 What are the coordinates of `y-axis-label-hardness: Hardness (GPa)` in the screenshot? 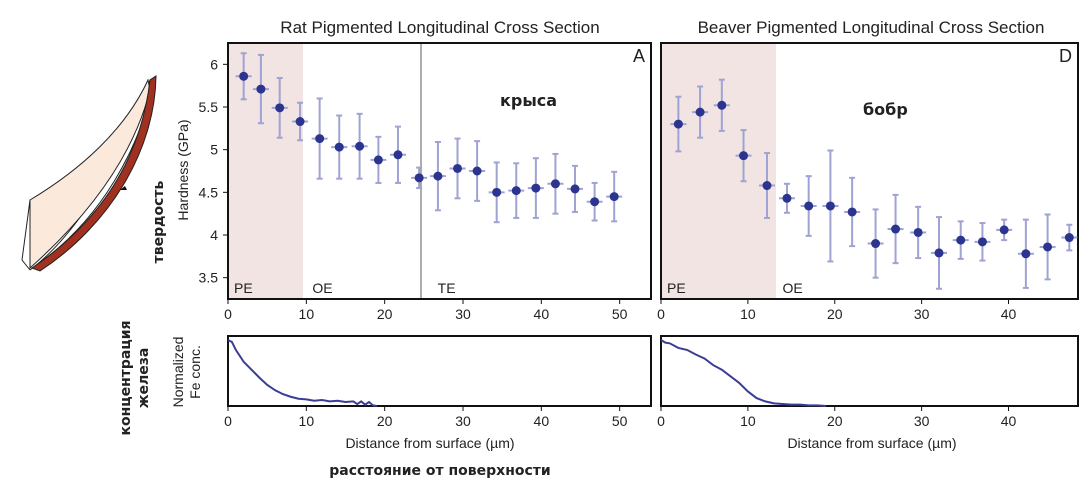 It's located at (183, 169).